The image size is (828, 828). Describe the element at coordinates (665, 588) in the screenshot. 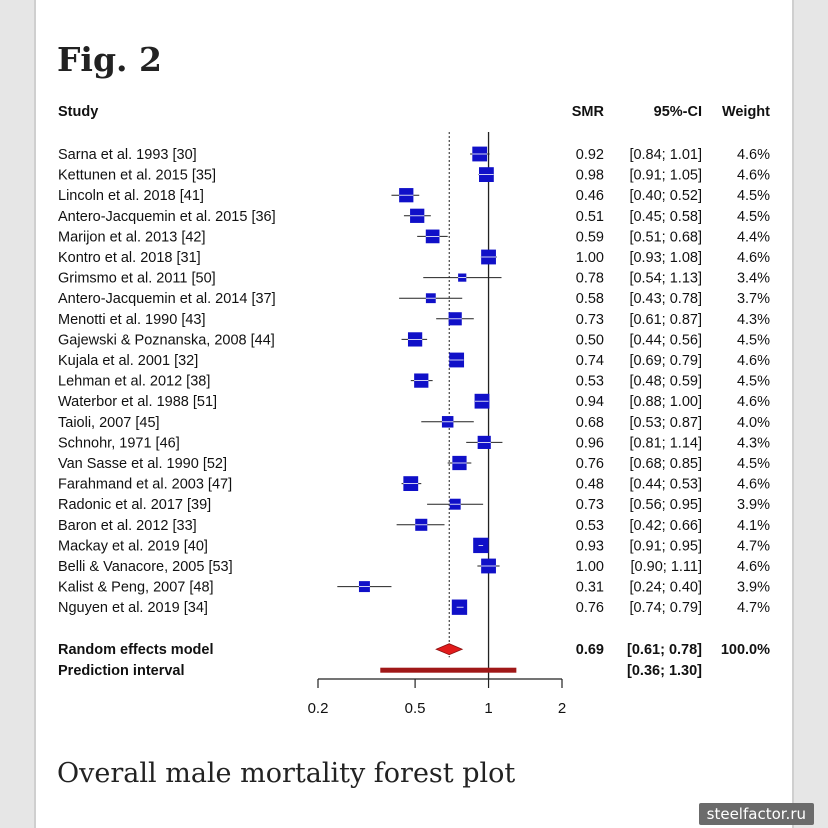

I see `ci-value: [0.24; 0.40]` at that location.